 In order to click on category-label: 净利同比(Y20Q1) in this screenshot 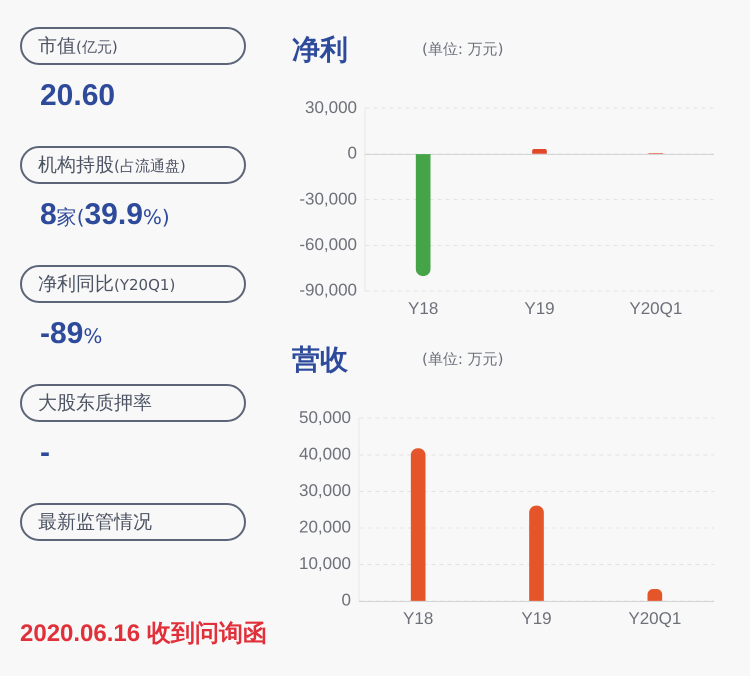, I will do `click(107, 284)`.